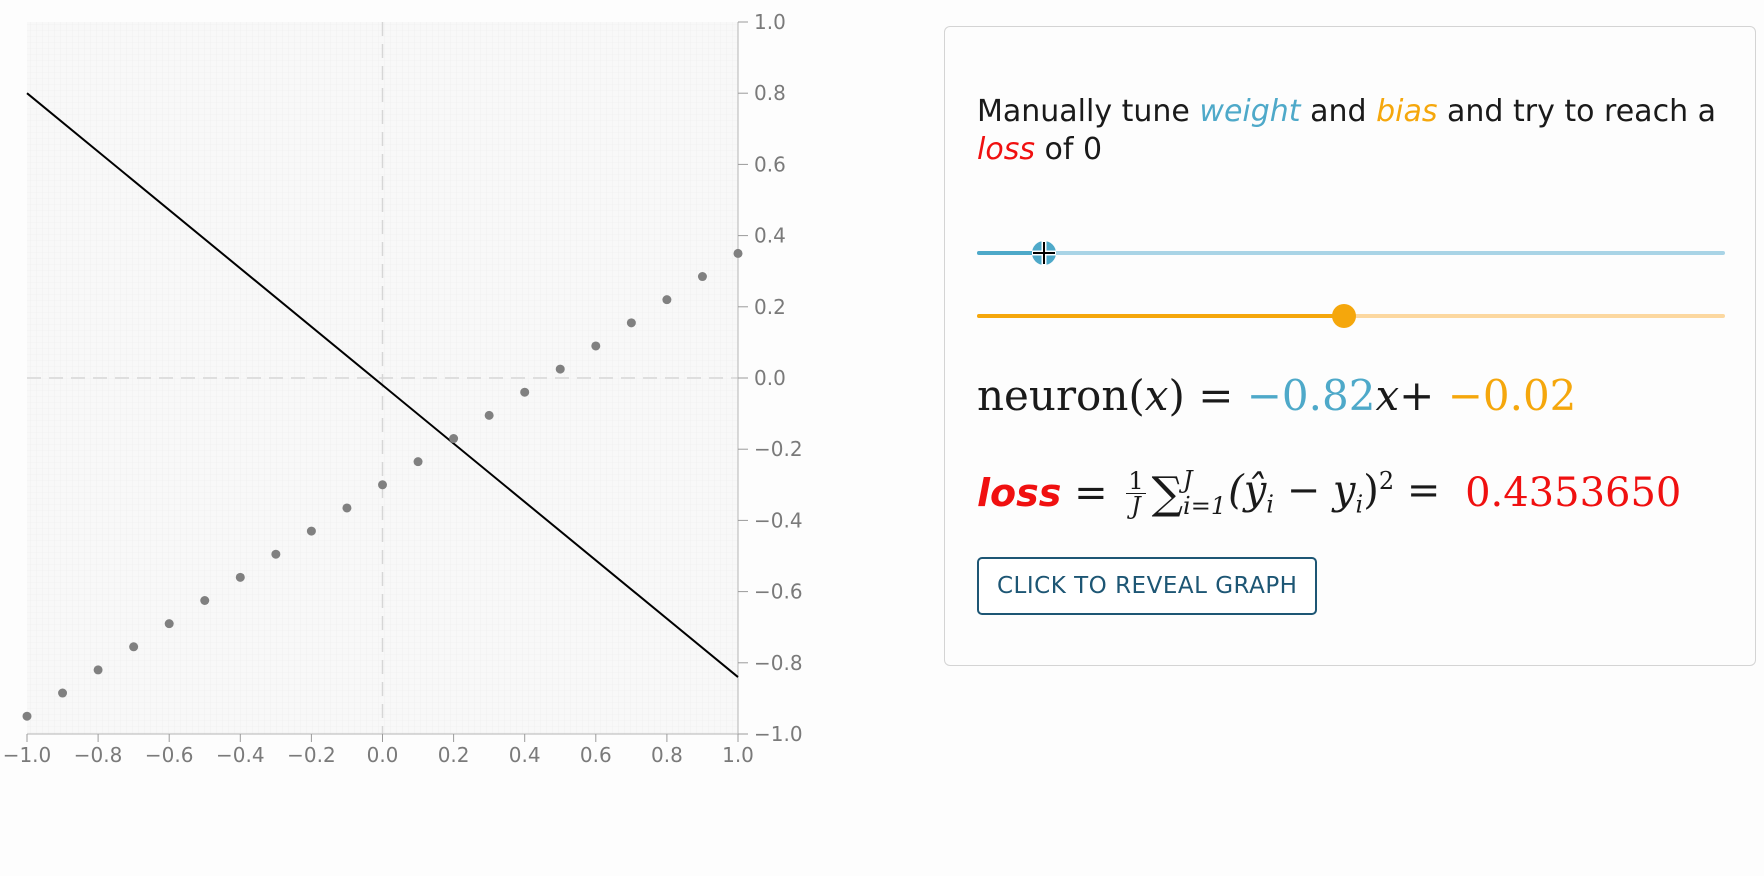 The image size is (1764, 876). Describe the element at coordinates (770, 164) in the screenshot. I see `y-tick-label: 0.6` at that location.